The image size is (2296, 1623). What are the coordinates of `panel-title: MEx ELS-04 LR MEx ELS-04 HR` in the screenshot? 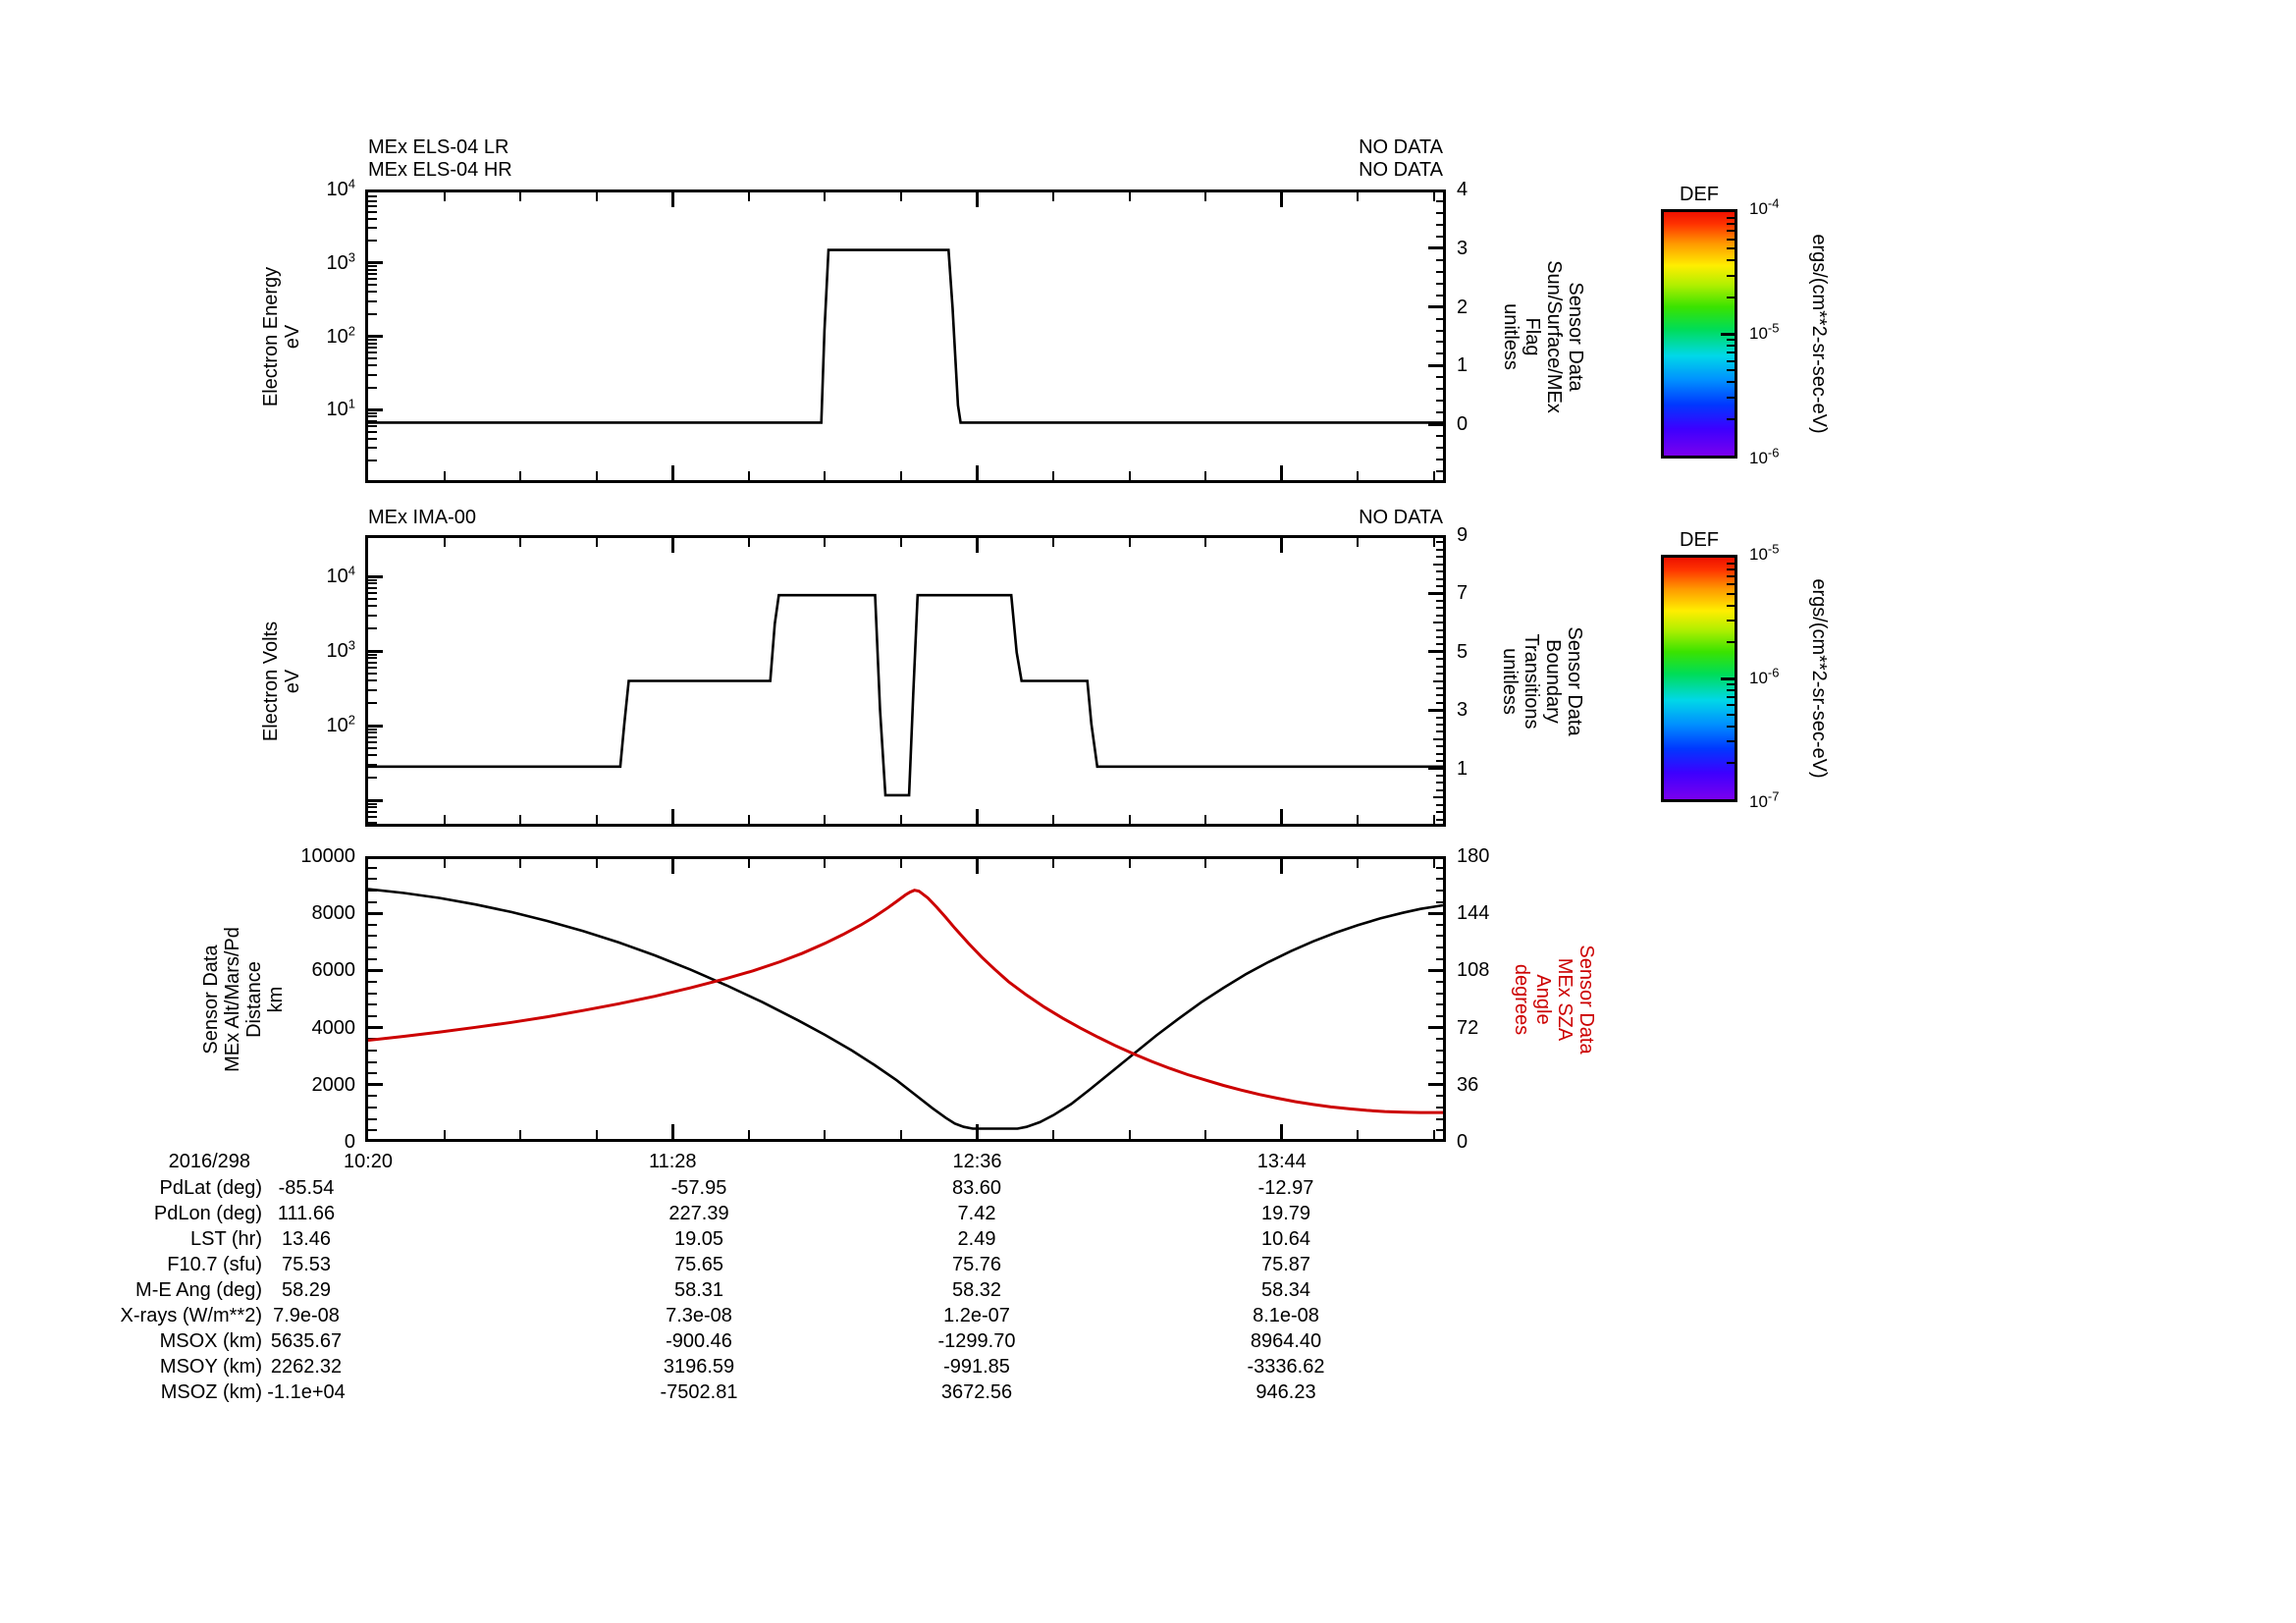 It's located at (440, 158).